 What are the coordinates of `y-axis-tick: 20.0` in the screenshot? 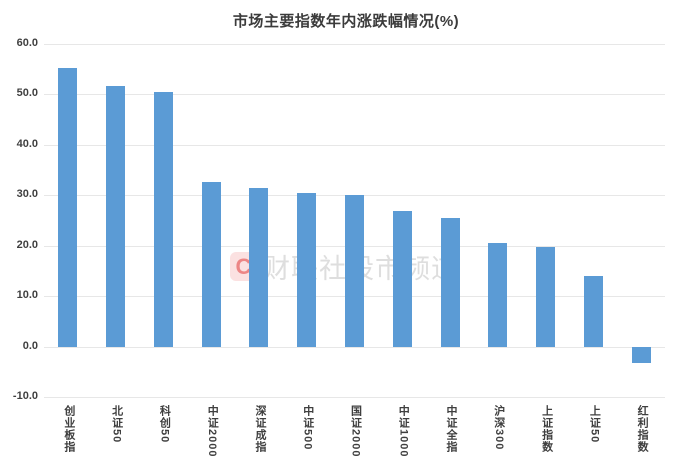 It's located at (27, 244).